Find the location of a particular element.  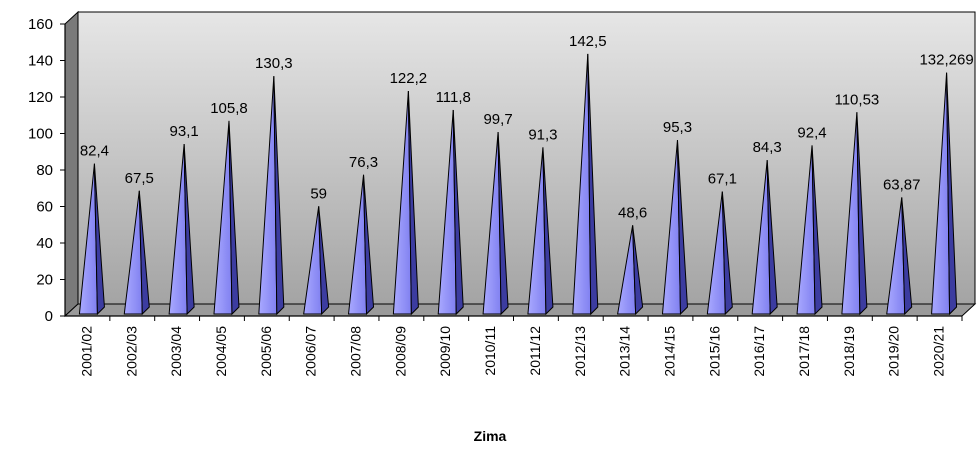

x-axis-title: Zima is located at coordinates (490, 436).